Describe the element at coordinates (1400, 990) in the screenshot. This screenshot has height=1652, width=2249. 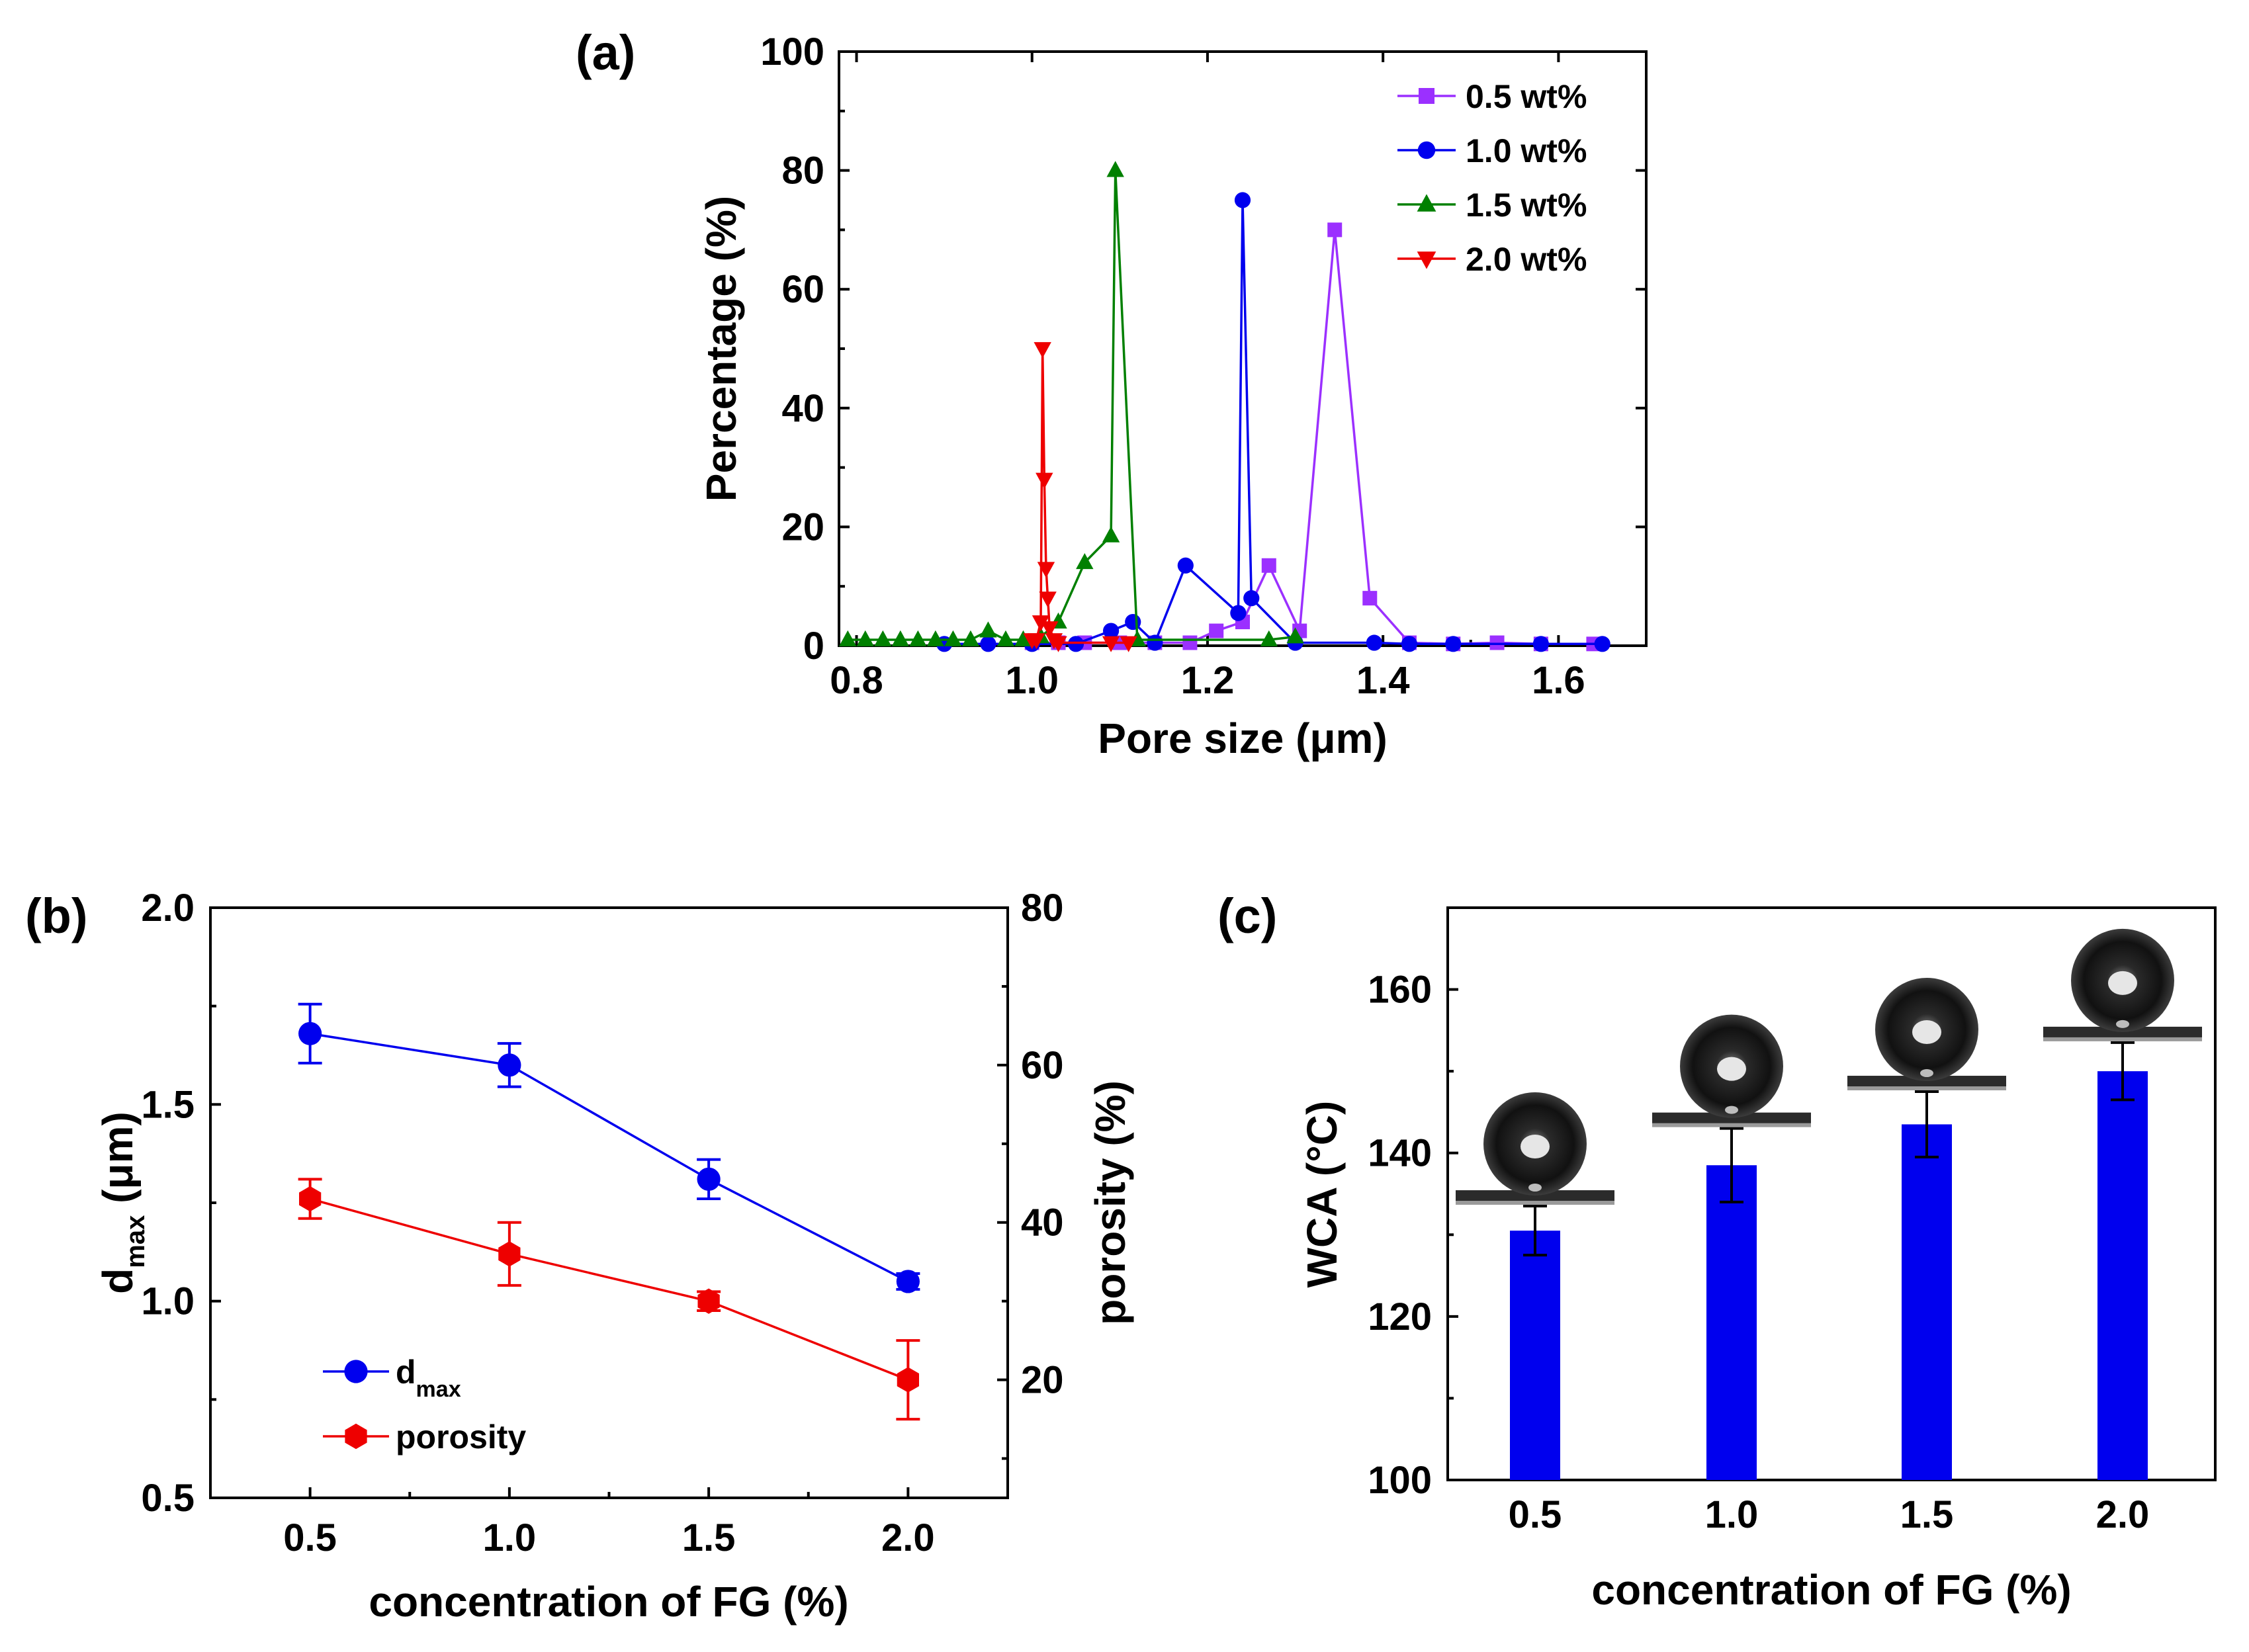
I see `y-tick-label: 160` at that location.